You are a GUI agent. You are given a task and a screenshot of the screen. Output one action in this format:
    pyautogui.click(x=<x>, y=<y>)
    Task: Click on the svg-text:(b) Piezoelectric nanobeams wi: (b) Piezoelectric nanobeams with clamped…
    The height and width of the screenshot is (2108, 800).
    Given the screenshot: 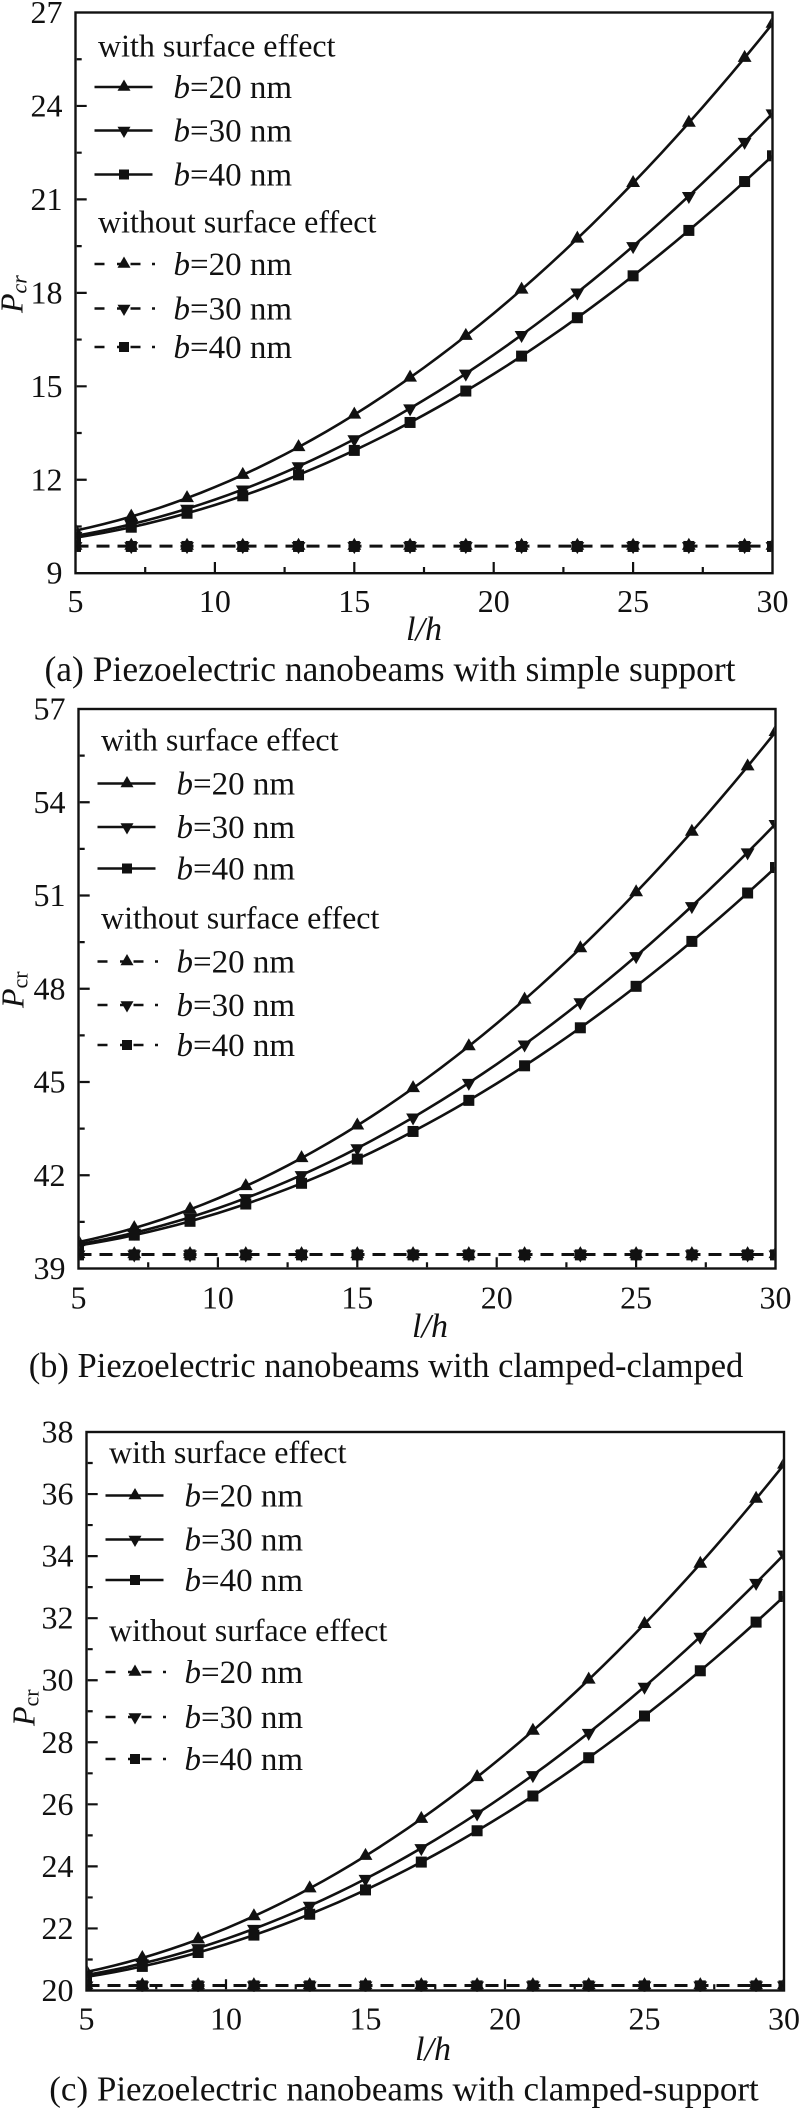 What is the action you would take?
    pyautogui.click(x=386, y=1366)
    